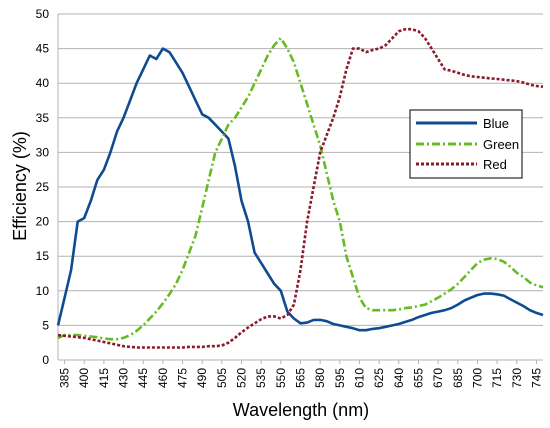 Image resolution: width=550 pixels, height=428 pixels. I want to click on y-tick-label: 25, so click(43, 187).